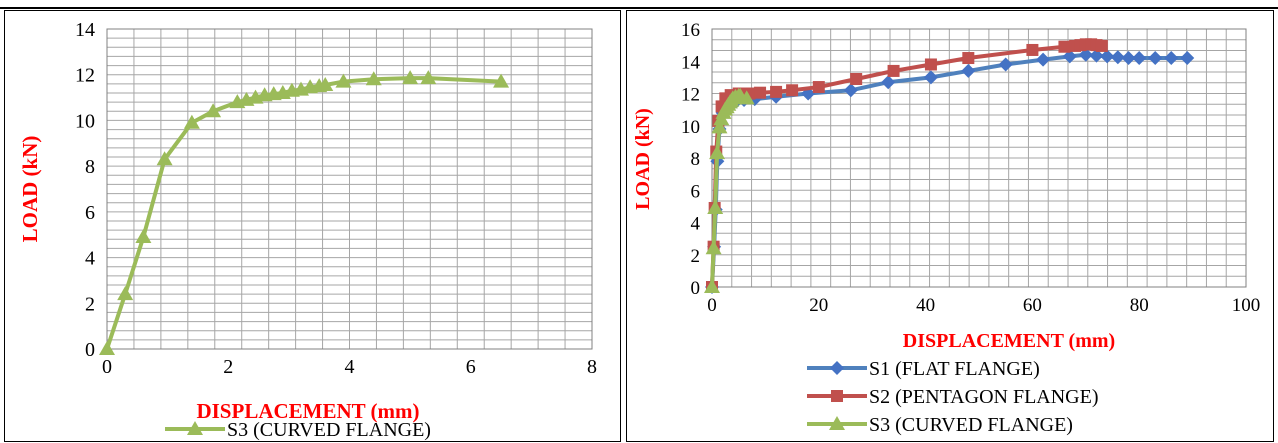 This screenshot has width=1278, height=443. I want to click on legend-entry: S1 (FLAT FLANGE), so click(923, 369).